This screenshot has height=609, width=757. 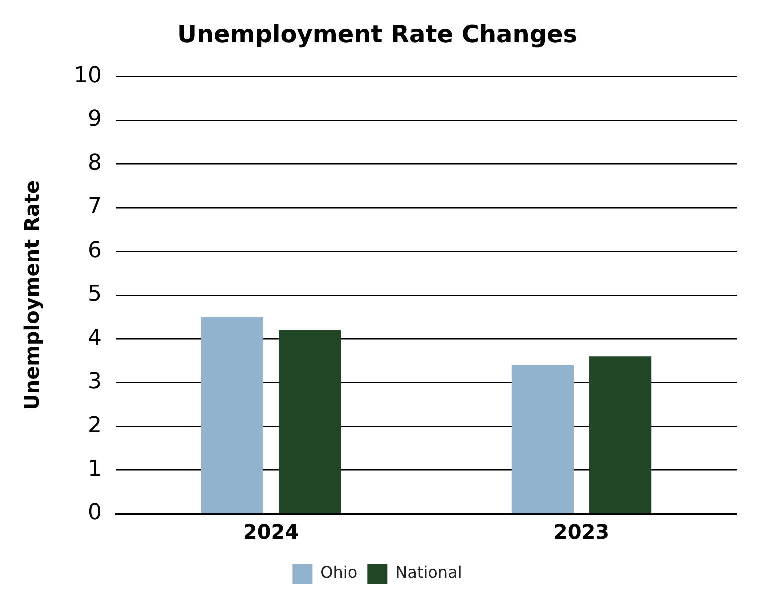 I want to click on y-tick-label: 3, so click(x=95, y=382).